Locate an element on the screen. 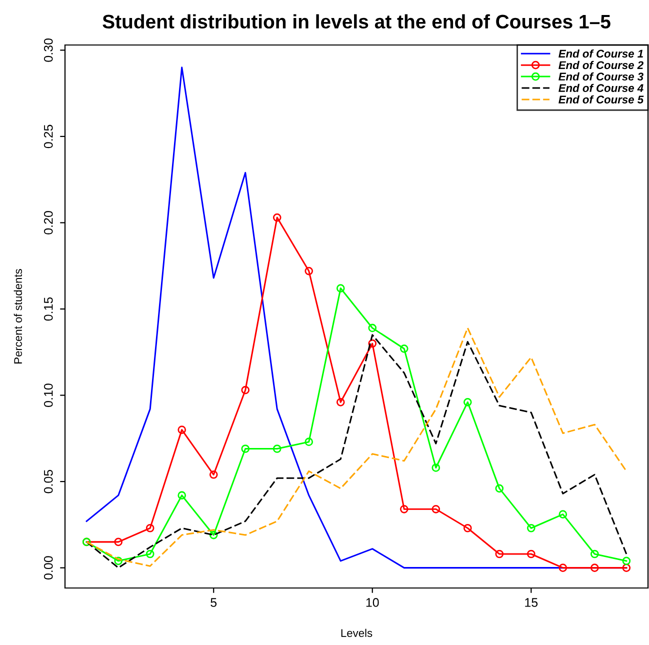  legend-label: End of Course 4 is located at coordinates (601, 88).